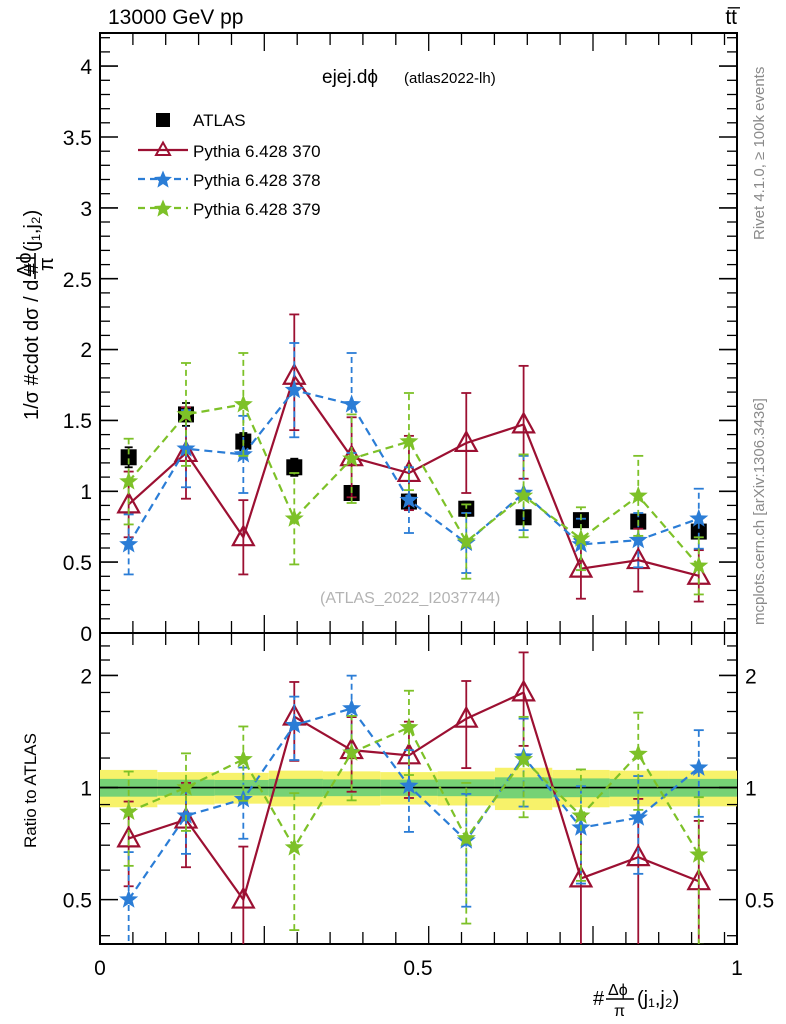 The image size is (786, 1024). I want to click on ratio-ytick-left-0.5: 0.5, so click(77, 901).